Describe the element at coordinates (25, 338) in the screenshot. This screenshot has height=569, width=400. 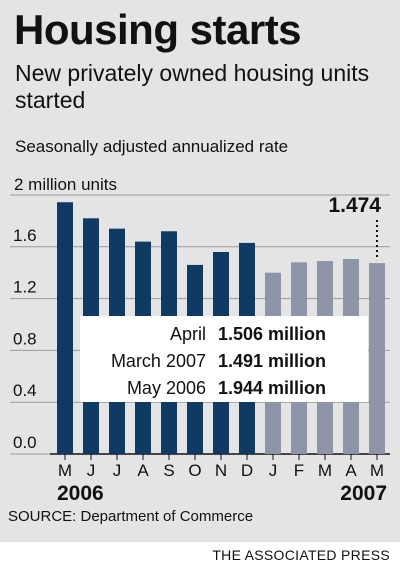
I see `y-tick-label: 0.8` at that location.